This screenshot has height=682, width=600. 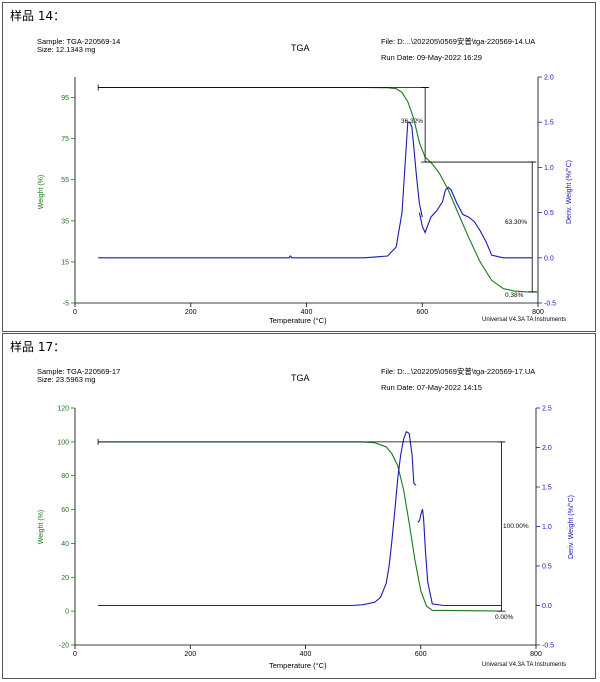 What do you see at coordinates (78, 41) in the screenshot?
I see `sample-label: Sample: TGA-220569-14` at bounding box center [78, 41].